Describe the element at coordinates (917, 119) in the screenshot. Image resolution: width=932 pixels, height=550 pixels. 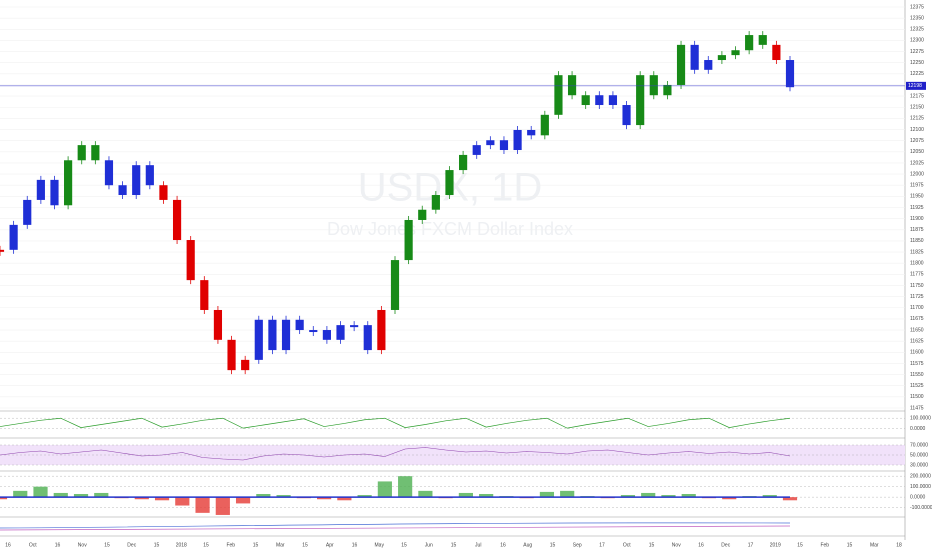
I see `y-tick-label: 12125` at that location.